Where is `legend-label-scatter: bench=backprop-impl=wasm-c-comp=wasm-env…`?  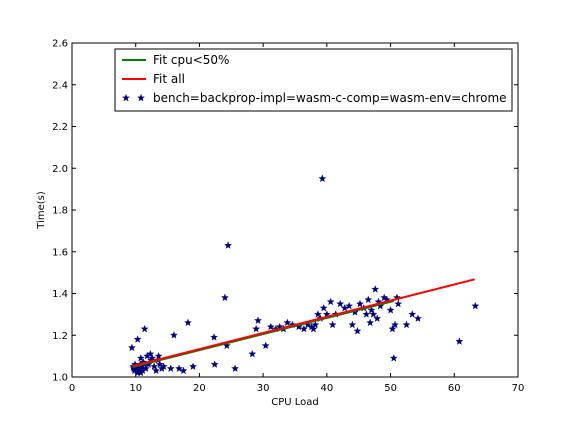 legend-label-scatter: bench=backprop-impl=wasm-c-comp=wasm-env… is located at coordinates (330, 98).